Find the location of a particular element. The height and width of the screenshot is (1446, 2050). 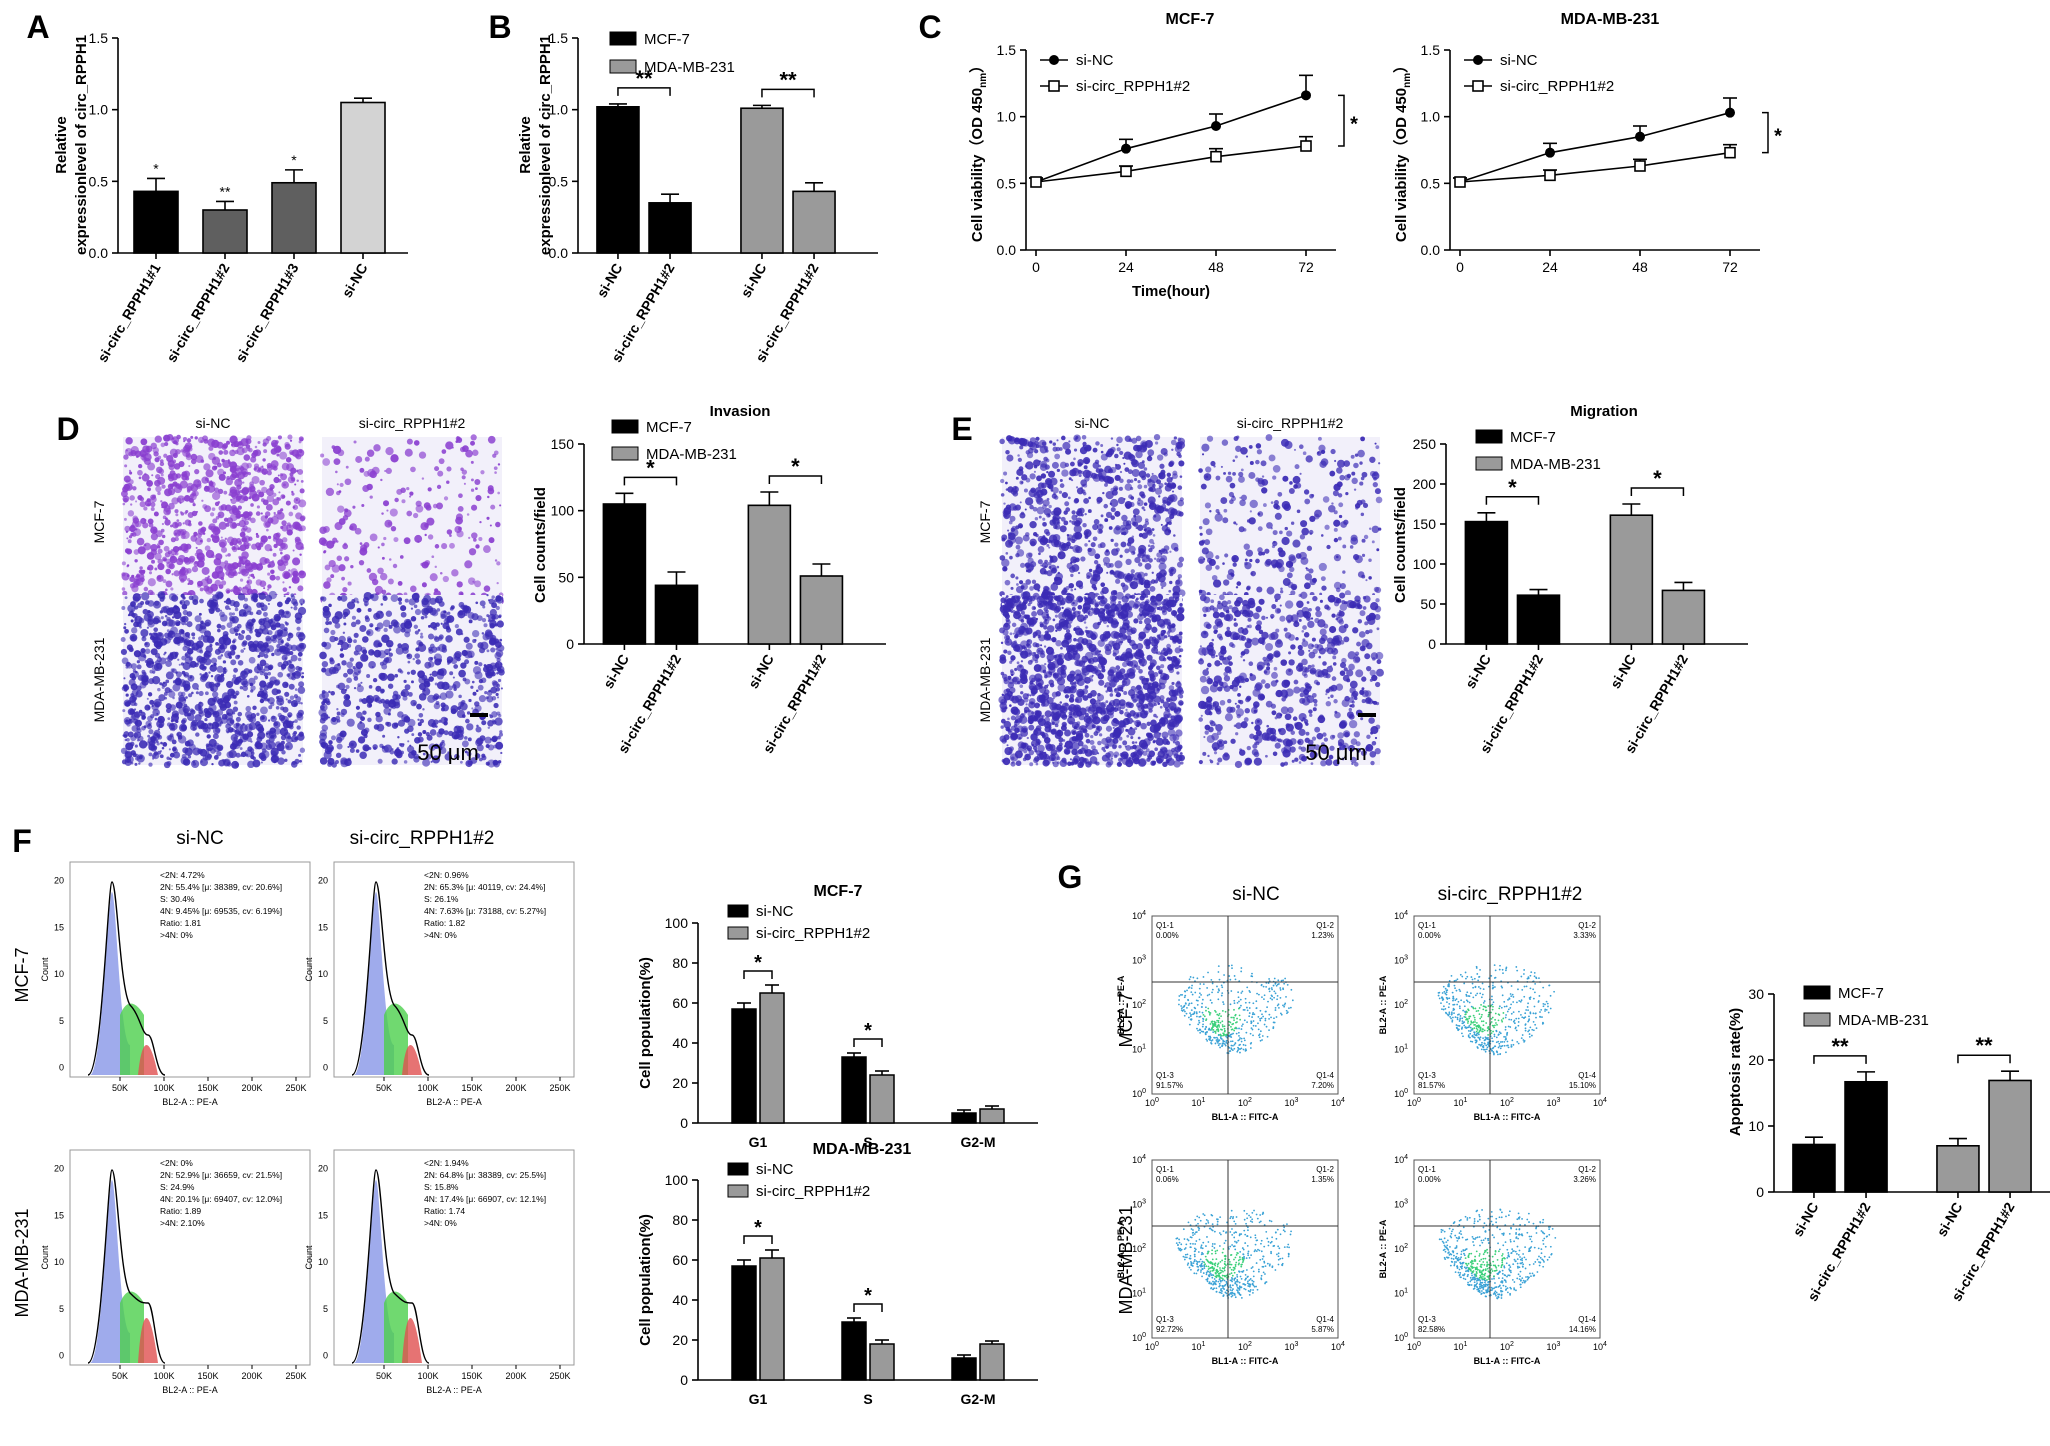

y-tick-label: 1.5 is located at coordinates (1007, 50).